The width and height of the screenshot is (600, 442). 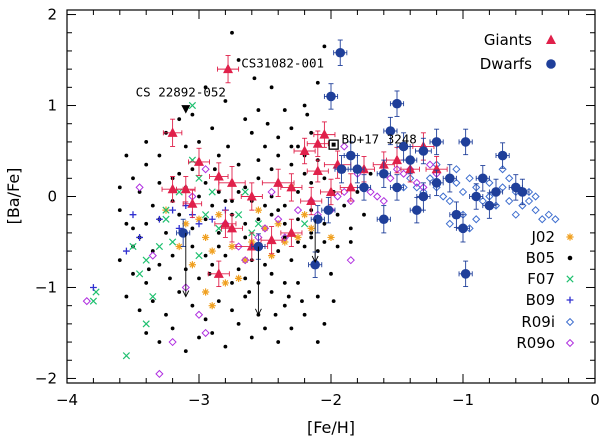 I want to click on legend-r09i-icon, so click(x=570, y=322).